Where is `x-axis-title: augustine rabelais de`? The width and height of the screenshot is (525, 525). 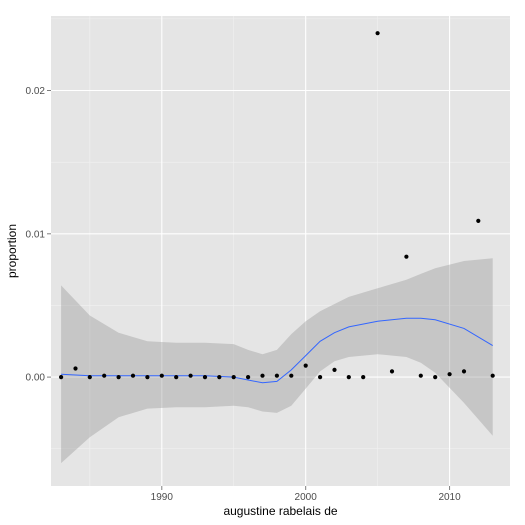
x-axis-title: augustine rabelais de is located at coordinates (280, 511).